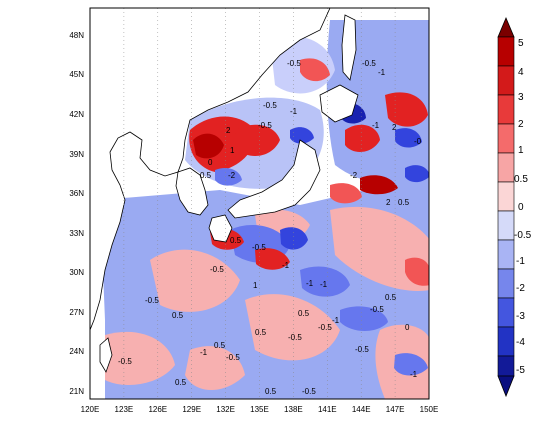 Image resolution: width=547 pixels, height=423 pixels. Describe the element at coordinates (76, 74) in the screenshot. I see `lat-tick-label: 45N` at that location.